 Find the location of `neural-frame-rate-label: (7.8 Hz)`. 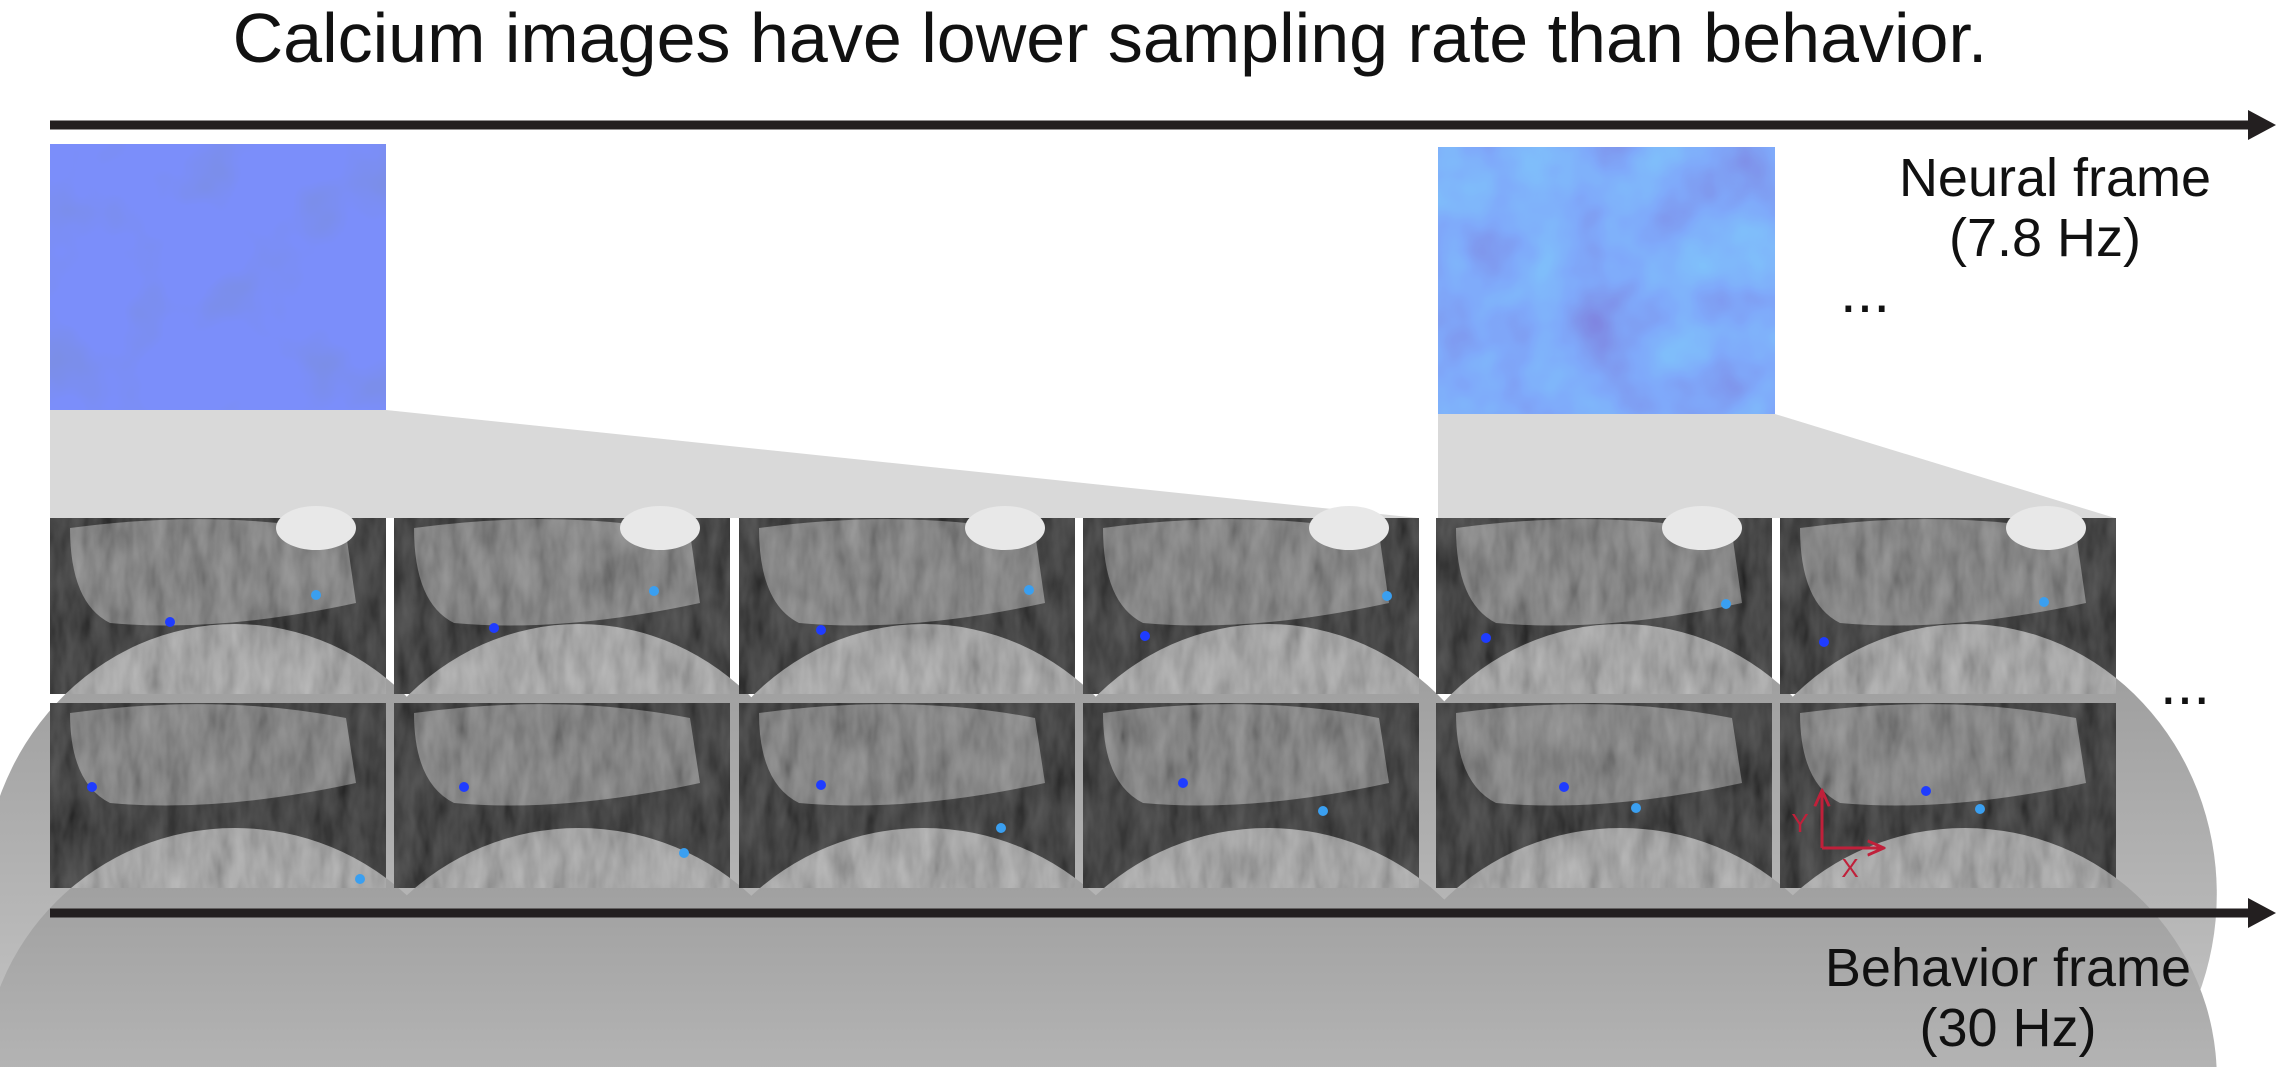

neural-frame-rate-label: (7.8 Hz) is located at coordinates (2045, 238).